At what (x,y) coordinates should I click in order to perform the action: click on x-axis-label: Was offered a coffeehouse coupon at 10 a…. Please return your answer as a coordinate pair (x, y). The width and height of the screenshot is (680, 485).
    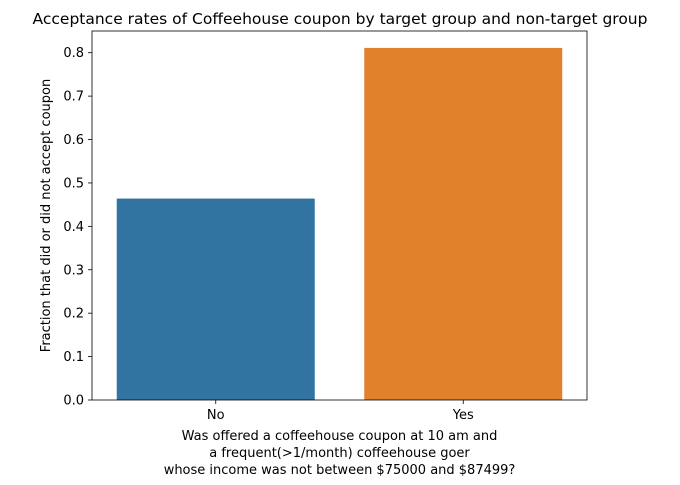
    Looking at the image, I should click on (340, 453).